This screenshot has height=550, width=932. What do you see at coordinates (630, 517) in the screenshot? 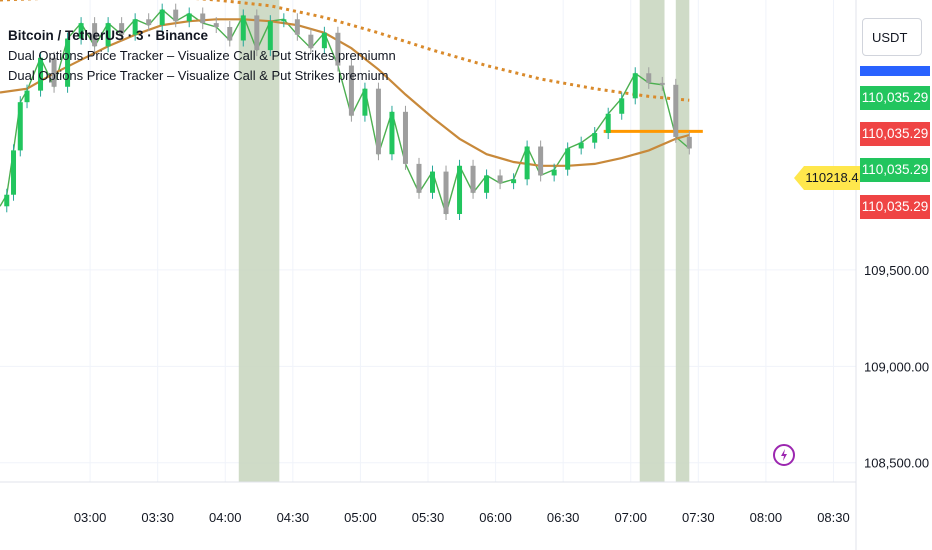
I see `x-tick-label: 07:00` at bounding box center [630, 517].